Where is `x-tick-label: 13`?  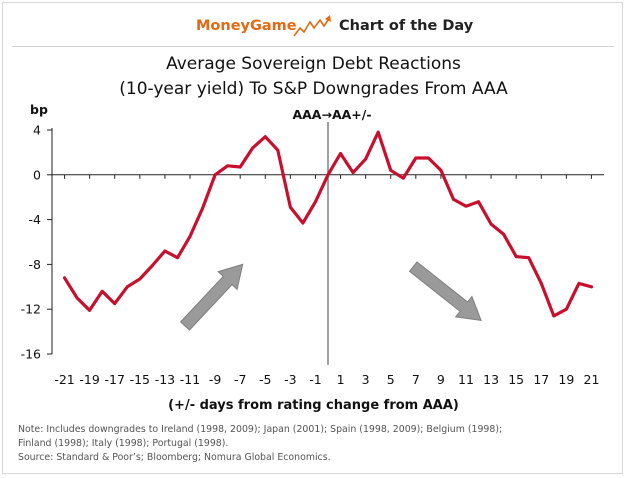
x-tick-label: 13 is located at coordinates (491, 379).